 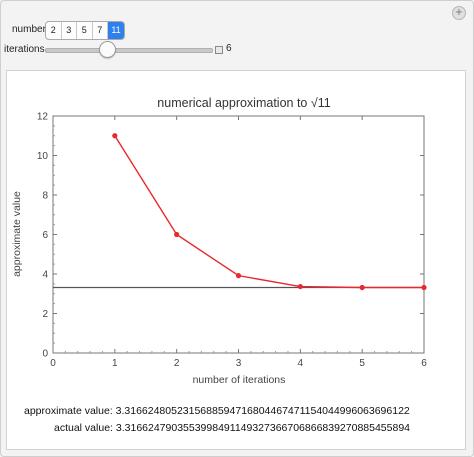 What do you see at coordinates (239, 363) in the screenshot?
I see `x-tick-label: 3` at bounding box center [239, 363].